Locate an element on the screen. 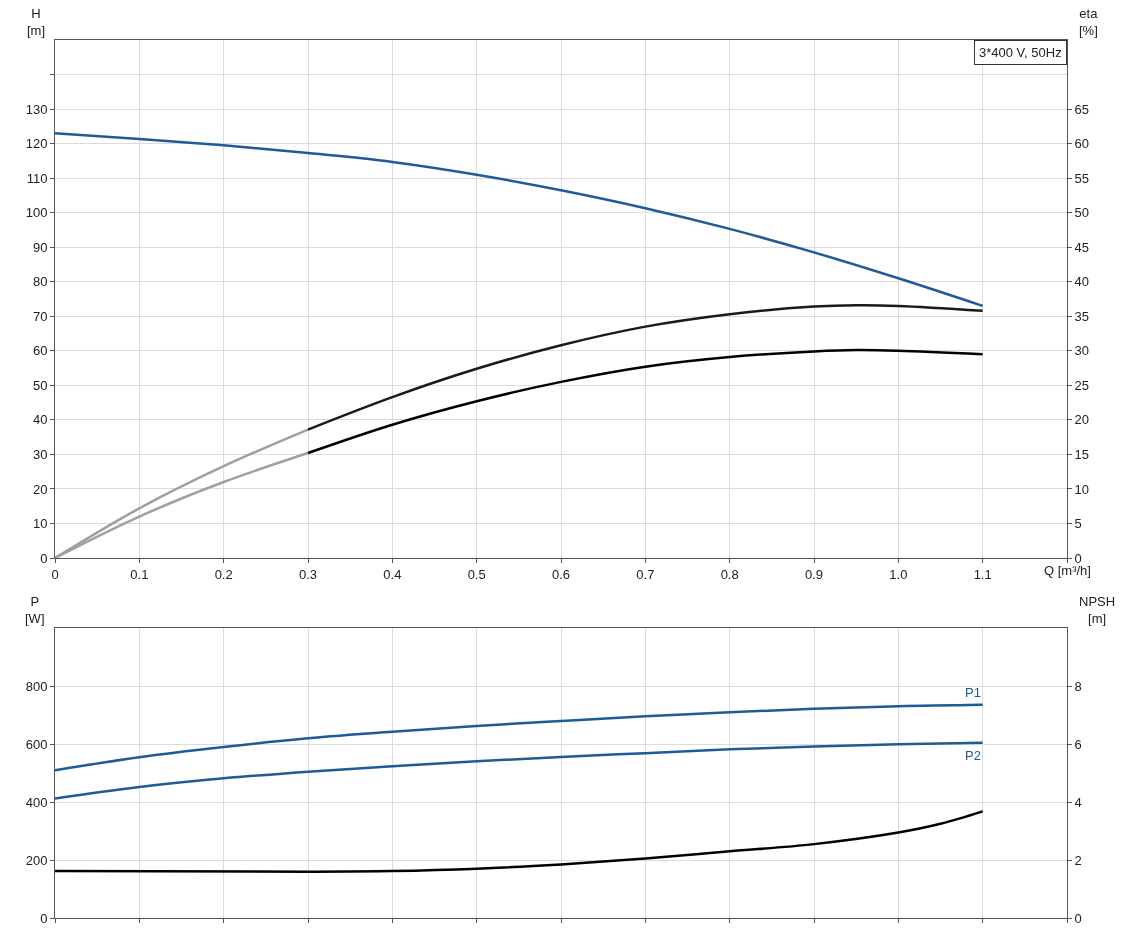 The width and height of the screenshot is (1131, 939). y2-tick-label: 30 is located at coordinates (1082, 351).